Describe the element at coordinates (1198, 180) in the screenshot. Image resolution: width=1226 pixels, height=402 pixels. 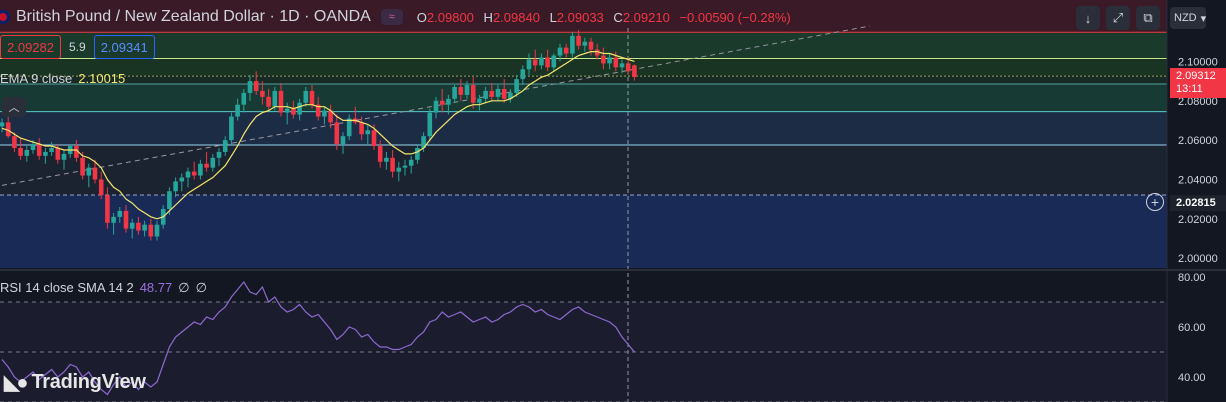
I see `price-tick-label: 2.04000` at that location.